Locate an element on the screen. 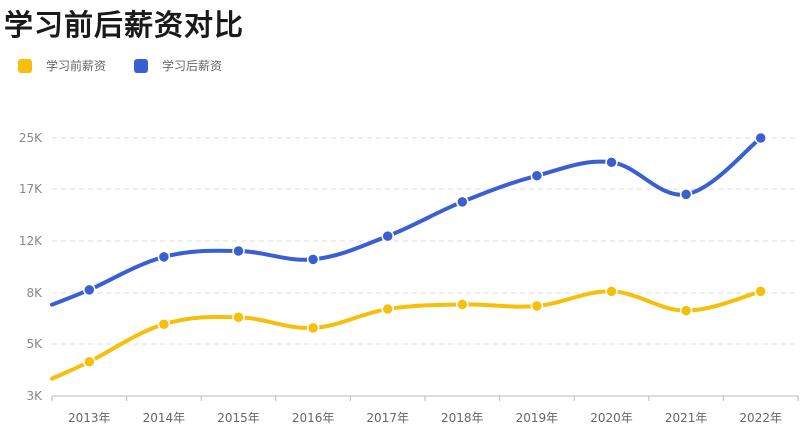 This screenshot has width=803, height=433. x-tick-label: 2017年 is located at coordinates (387, 418).